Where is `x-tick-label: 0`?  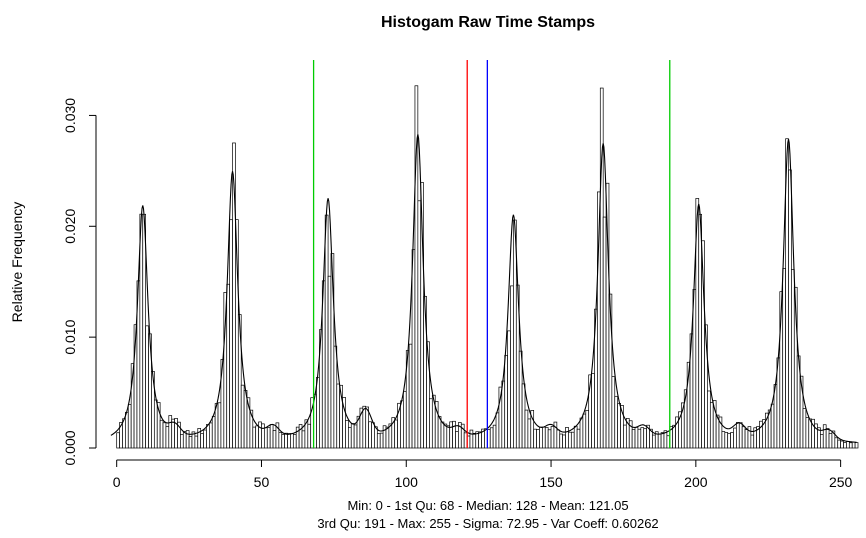
x-tick-label: 0 is located at coordinates (117, 482).